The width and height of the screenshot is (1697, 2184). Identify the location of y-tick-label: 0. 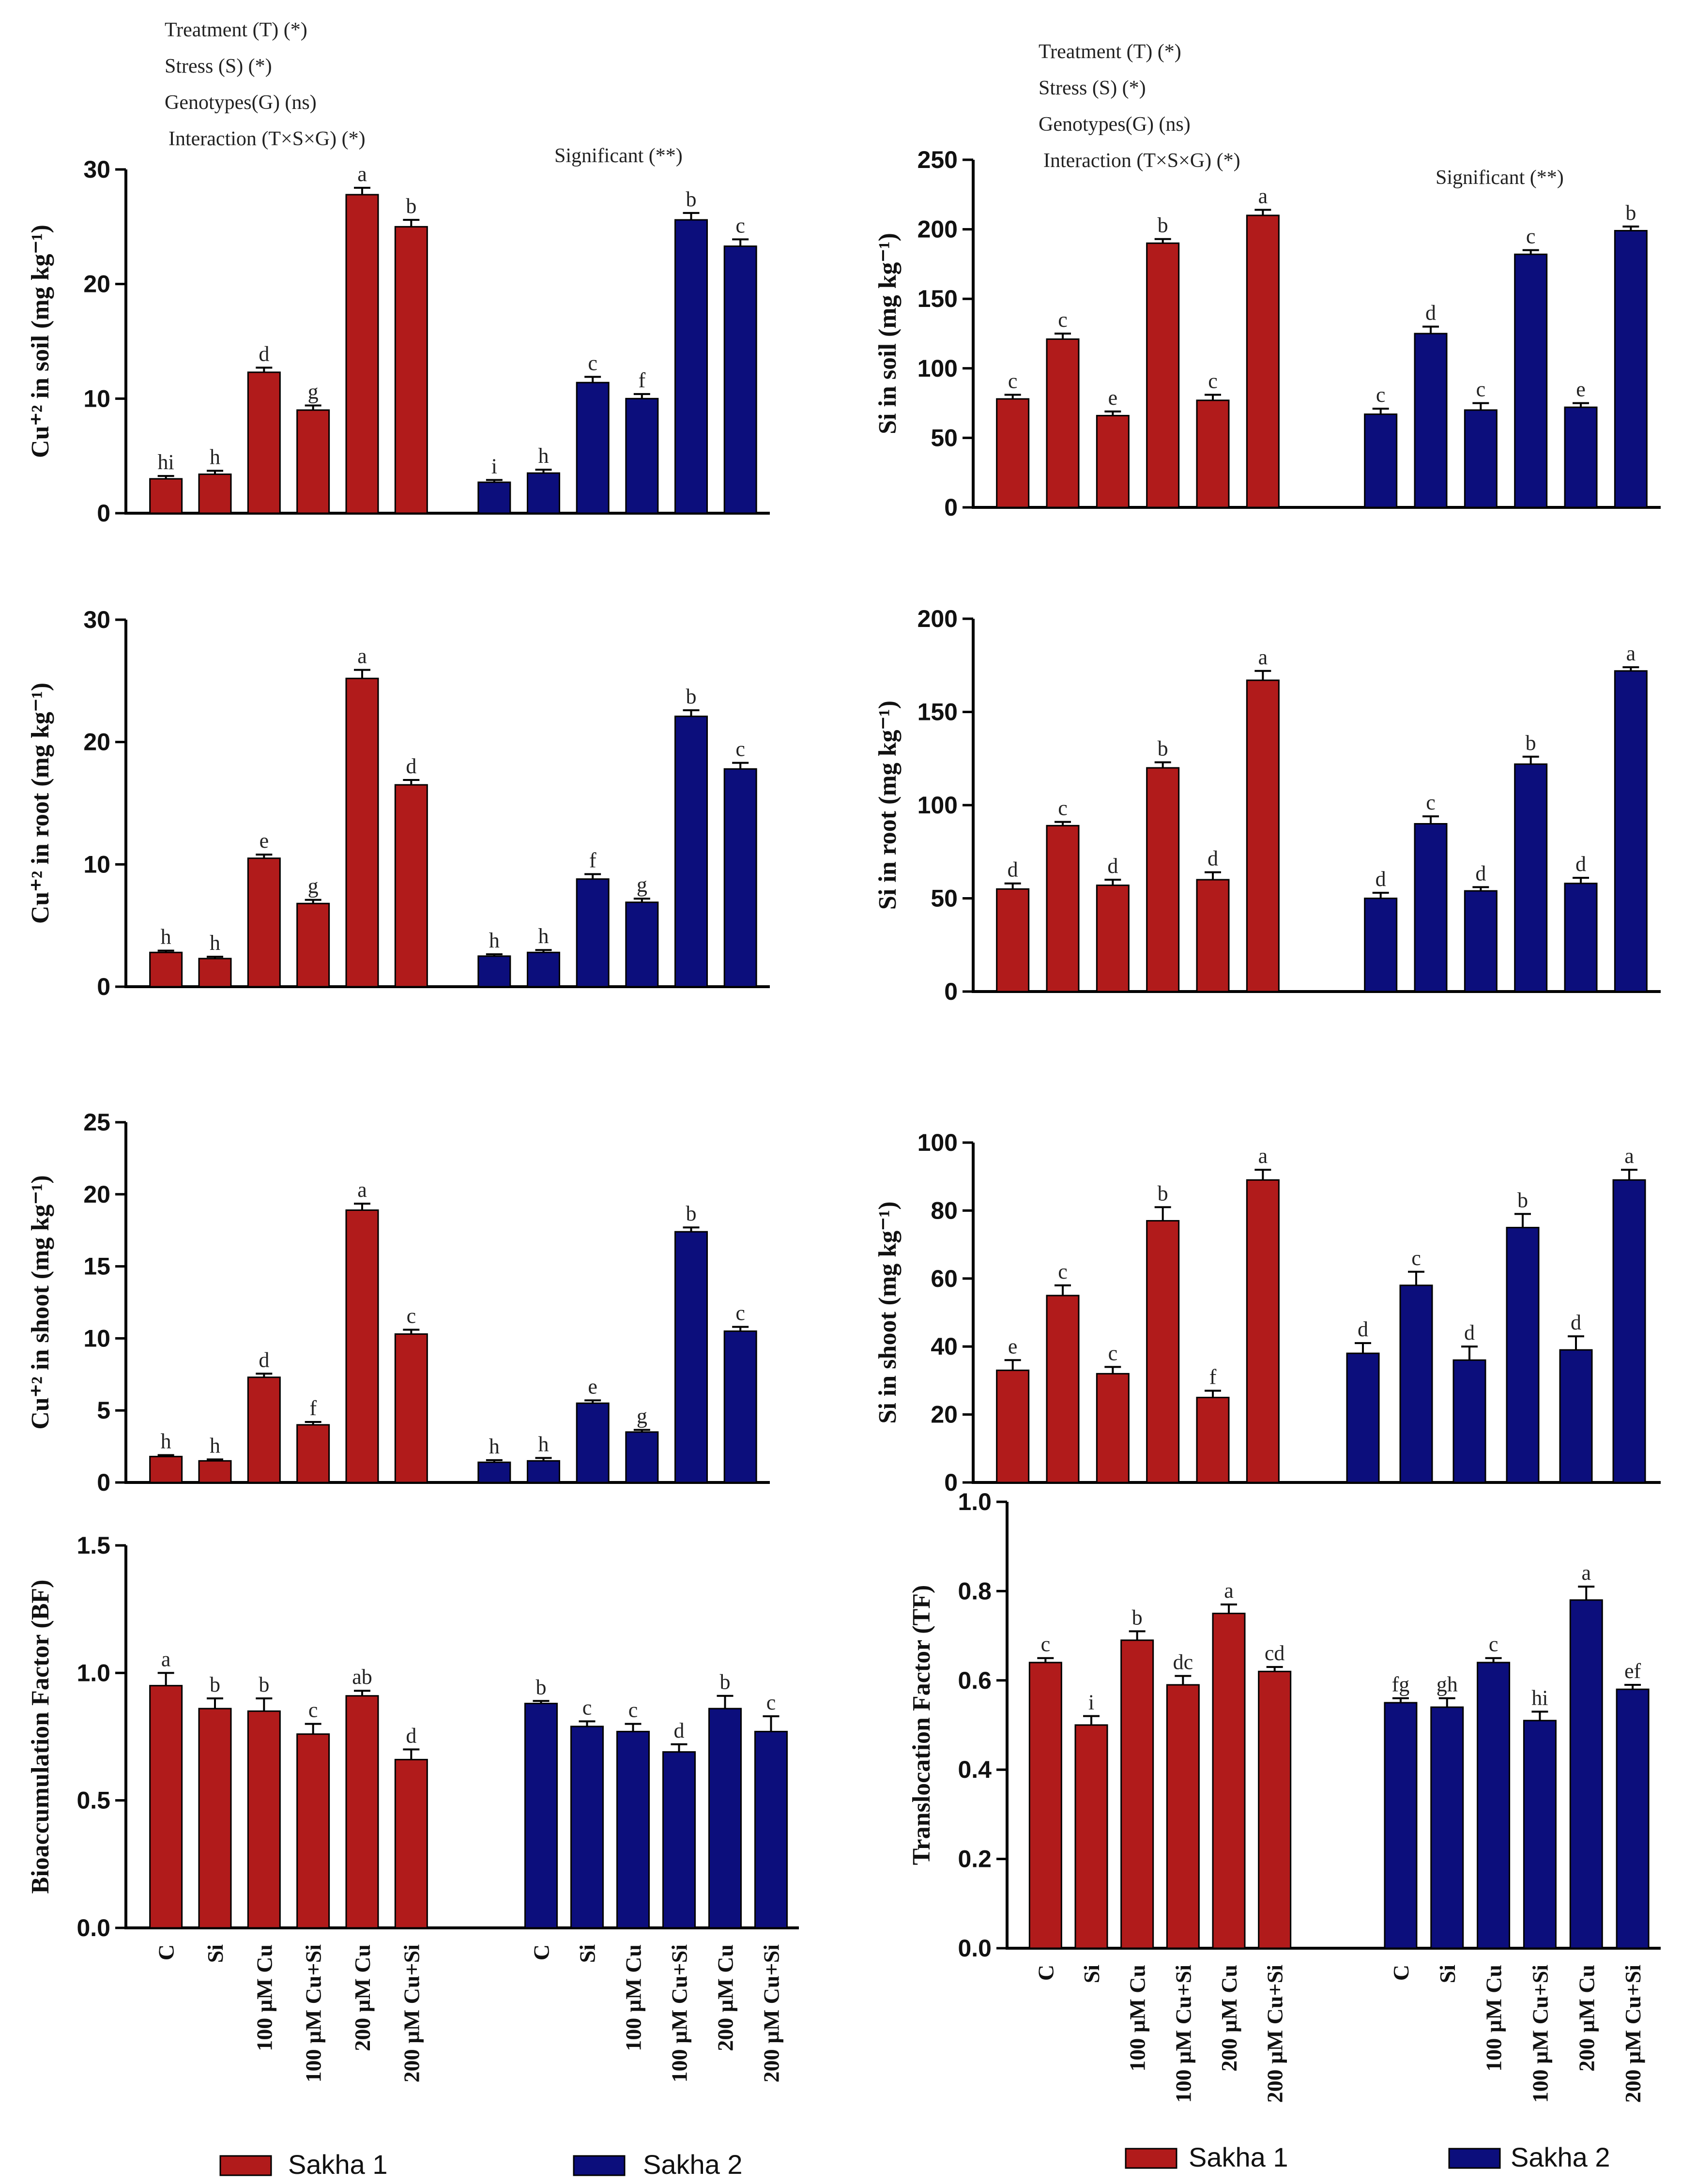
(103, 1483).